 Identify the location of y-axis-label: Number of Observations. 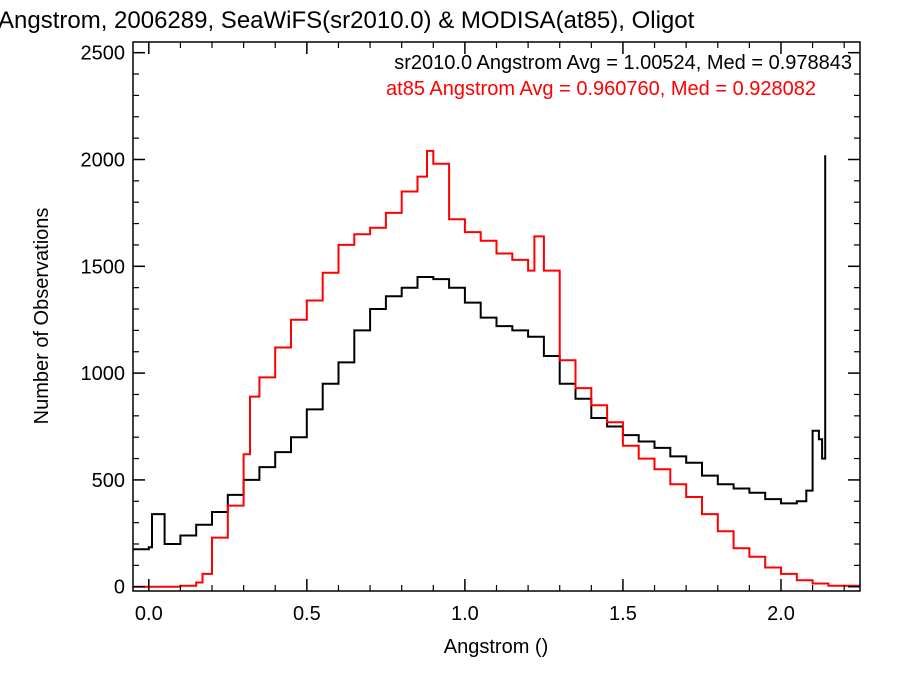
(42, 316).